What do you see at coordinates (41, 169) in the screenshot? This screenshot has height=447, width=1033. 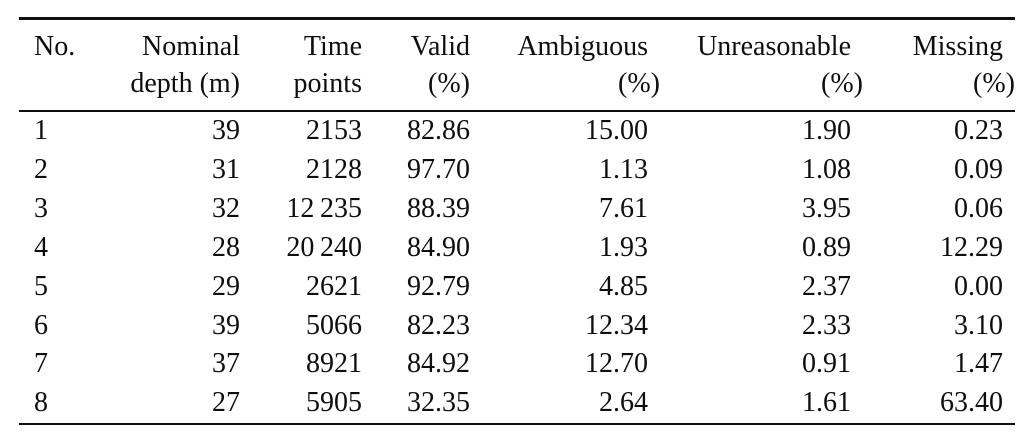 I see `cell-no: 2` at bounding box center [41, 169].